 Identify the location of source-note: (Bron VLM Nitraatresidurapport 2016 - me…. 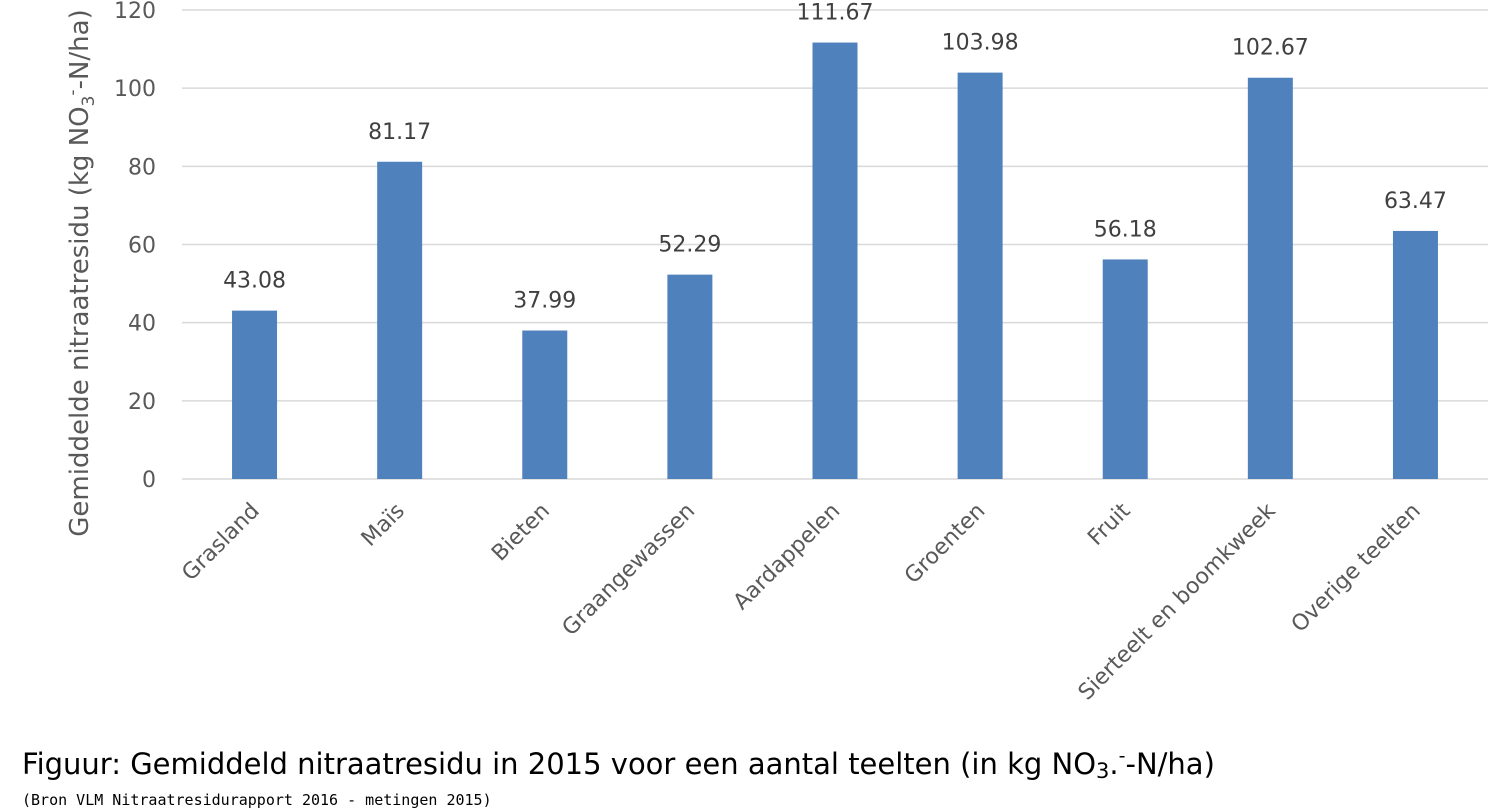
(257, 800).